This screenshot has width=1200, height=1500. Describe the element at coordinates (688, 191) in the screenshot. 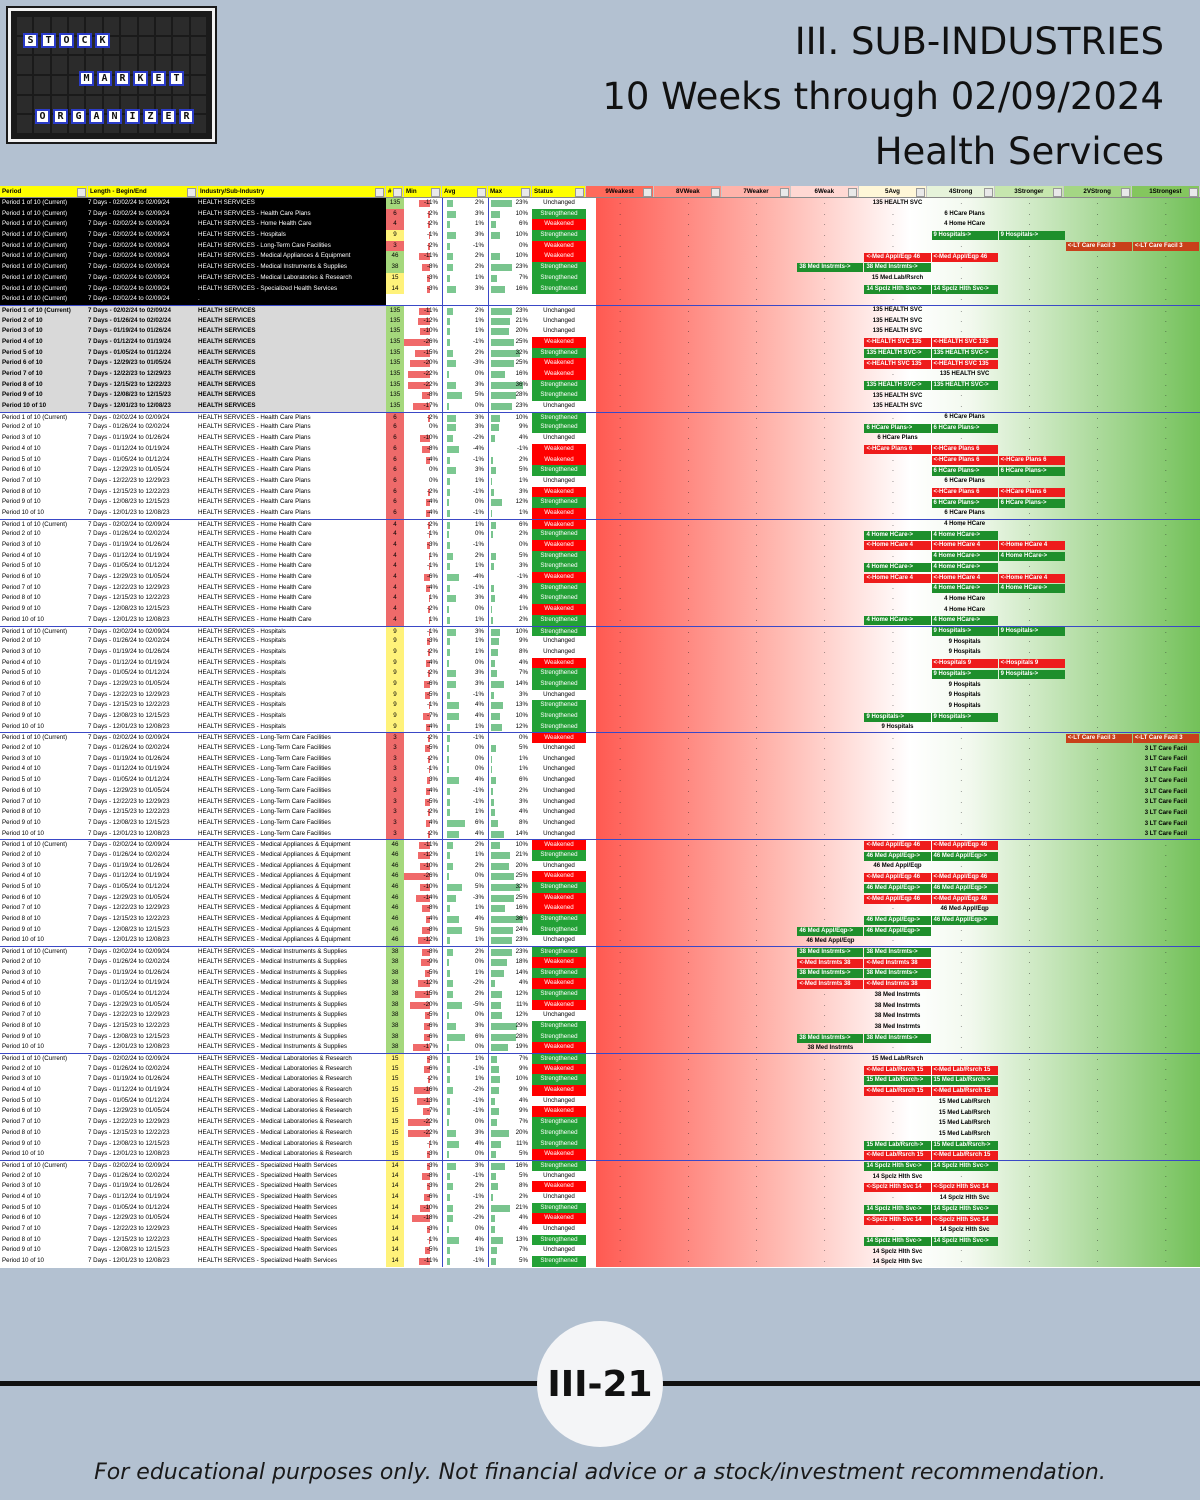

I see `column-header: 8VWeak` at that location.